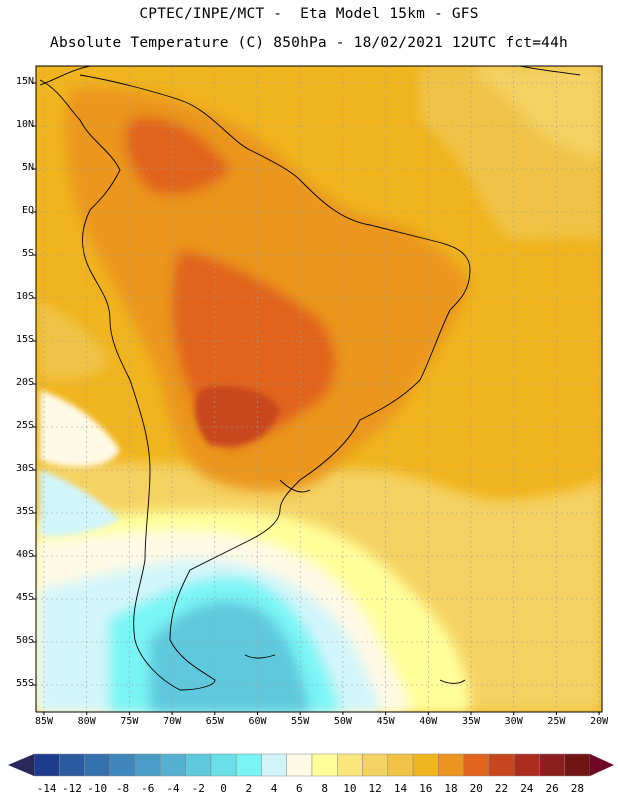  I want to click on south-georgia, so click(452, 681).